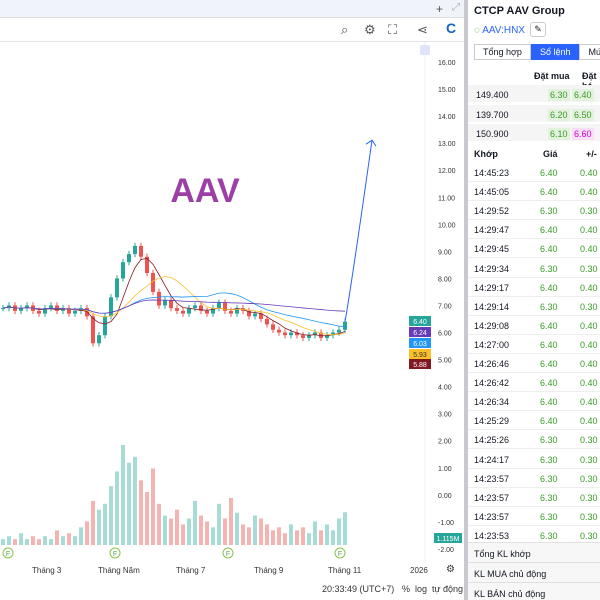  What do you see at coordinates (555, 52) in the screenshot?
I see `tab-order-book: Sổ lệnh` at bounding box center [555, 52].